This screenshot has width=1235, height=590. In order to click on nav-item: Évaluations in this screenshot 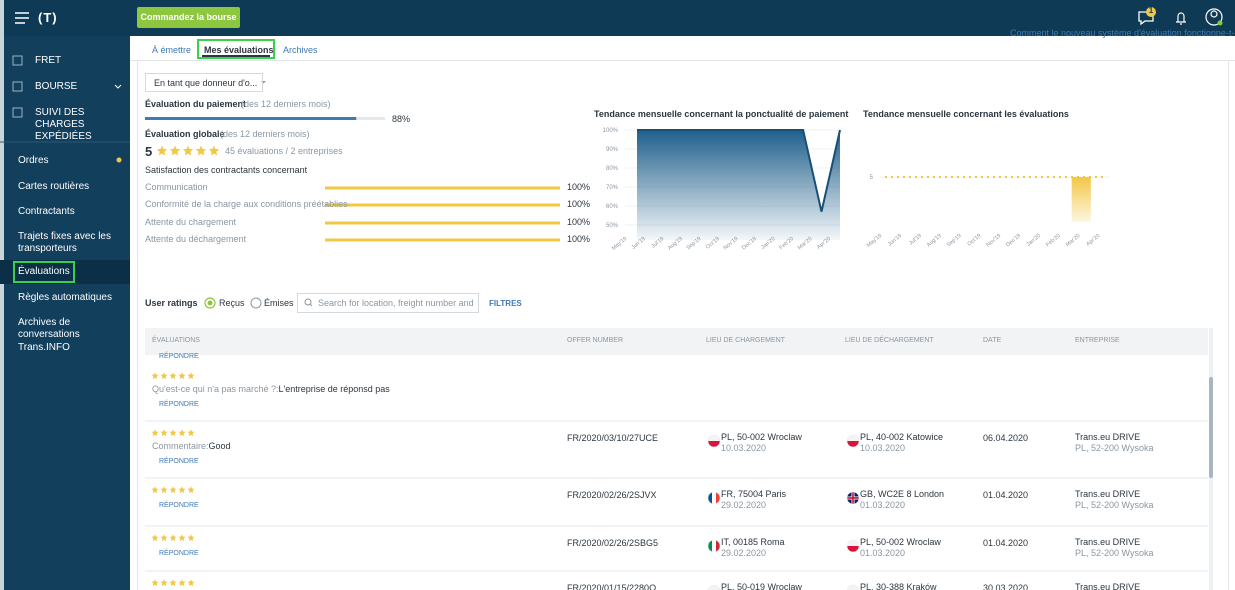, I will do `click(44, 272)`.